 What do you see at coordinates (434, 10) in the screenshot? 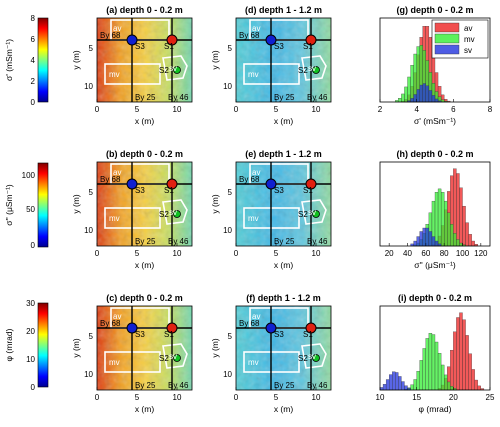
I see `panel-title: (g) depth 0 - 0.2 m` at bounding box center [434, 10].